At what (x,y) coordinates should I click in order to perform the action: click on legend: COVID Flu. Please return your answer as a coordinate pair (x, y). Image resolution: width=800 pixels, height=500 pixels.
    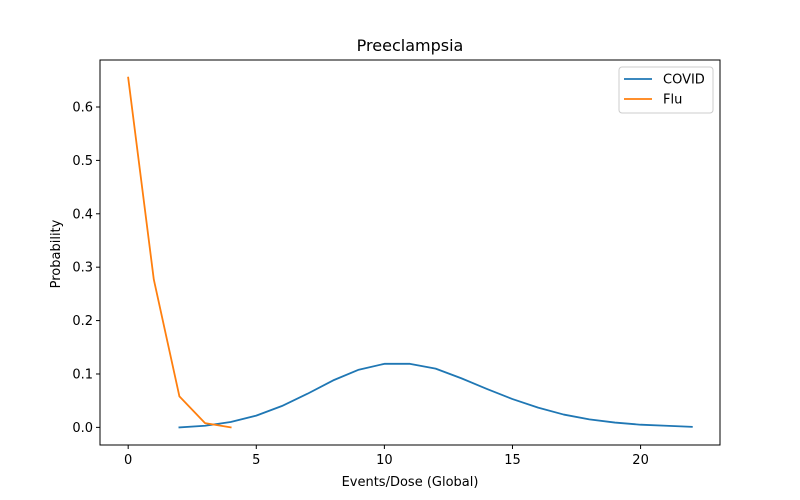
    Looking at the image, I should click on (666, 90).